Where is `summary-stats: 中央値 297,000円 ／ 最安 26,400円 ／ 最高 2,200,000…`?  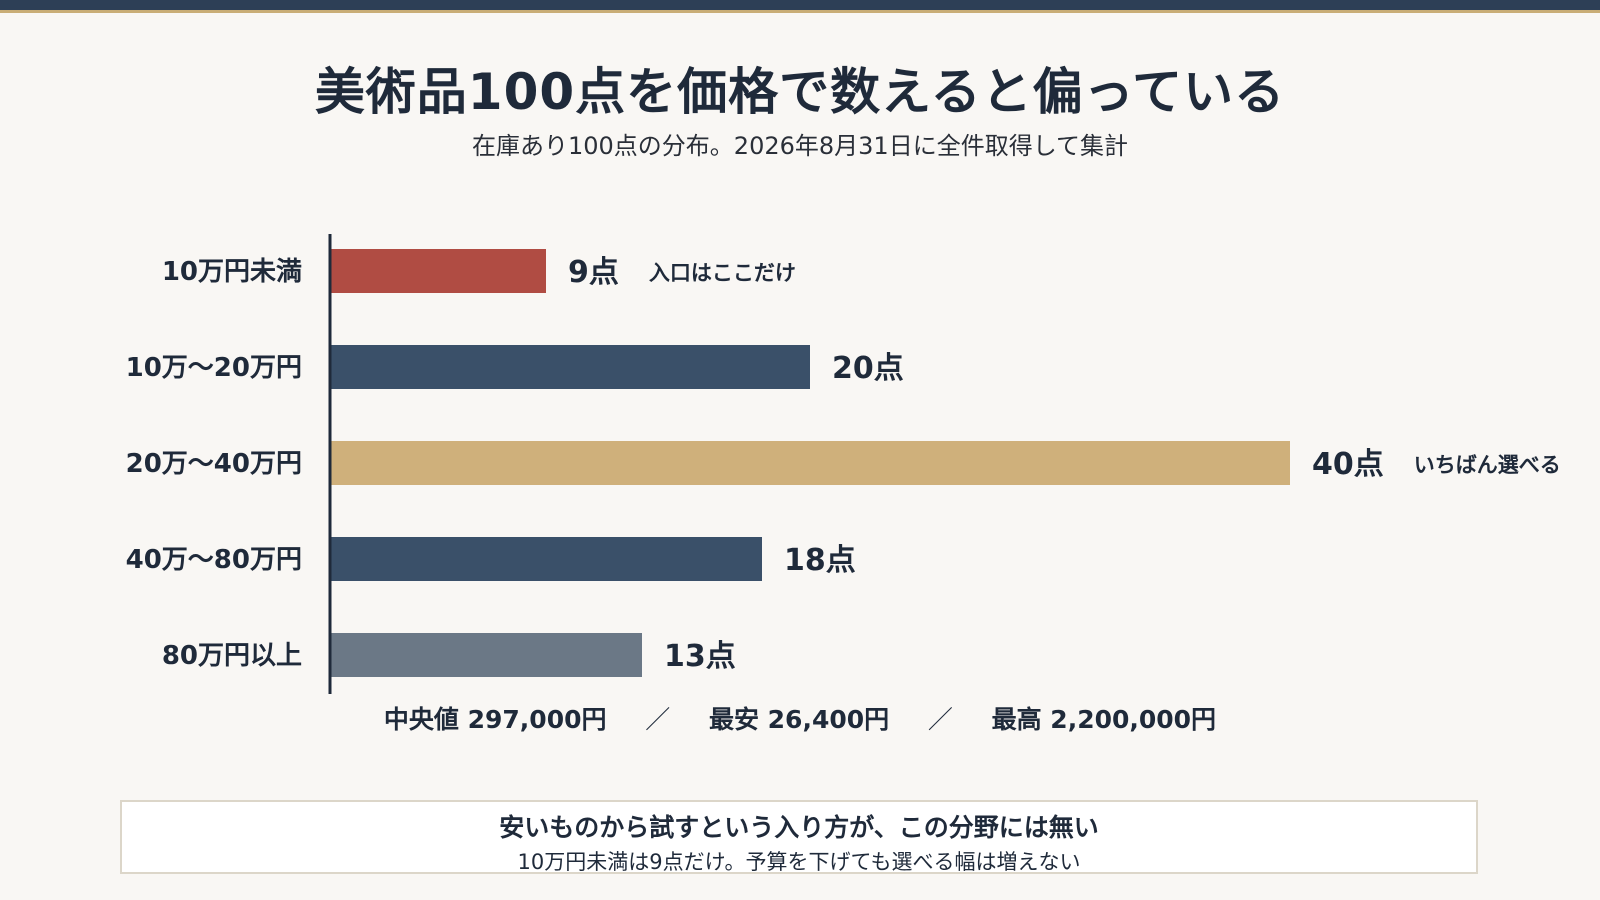
summary-stats: 中央値 297,000円 ／ 最安 26,400円 ／ 最高 2,200,000… is located at coordinates (800, 718).